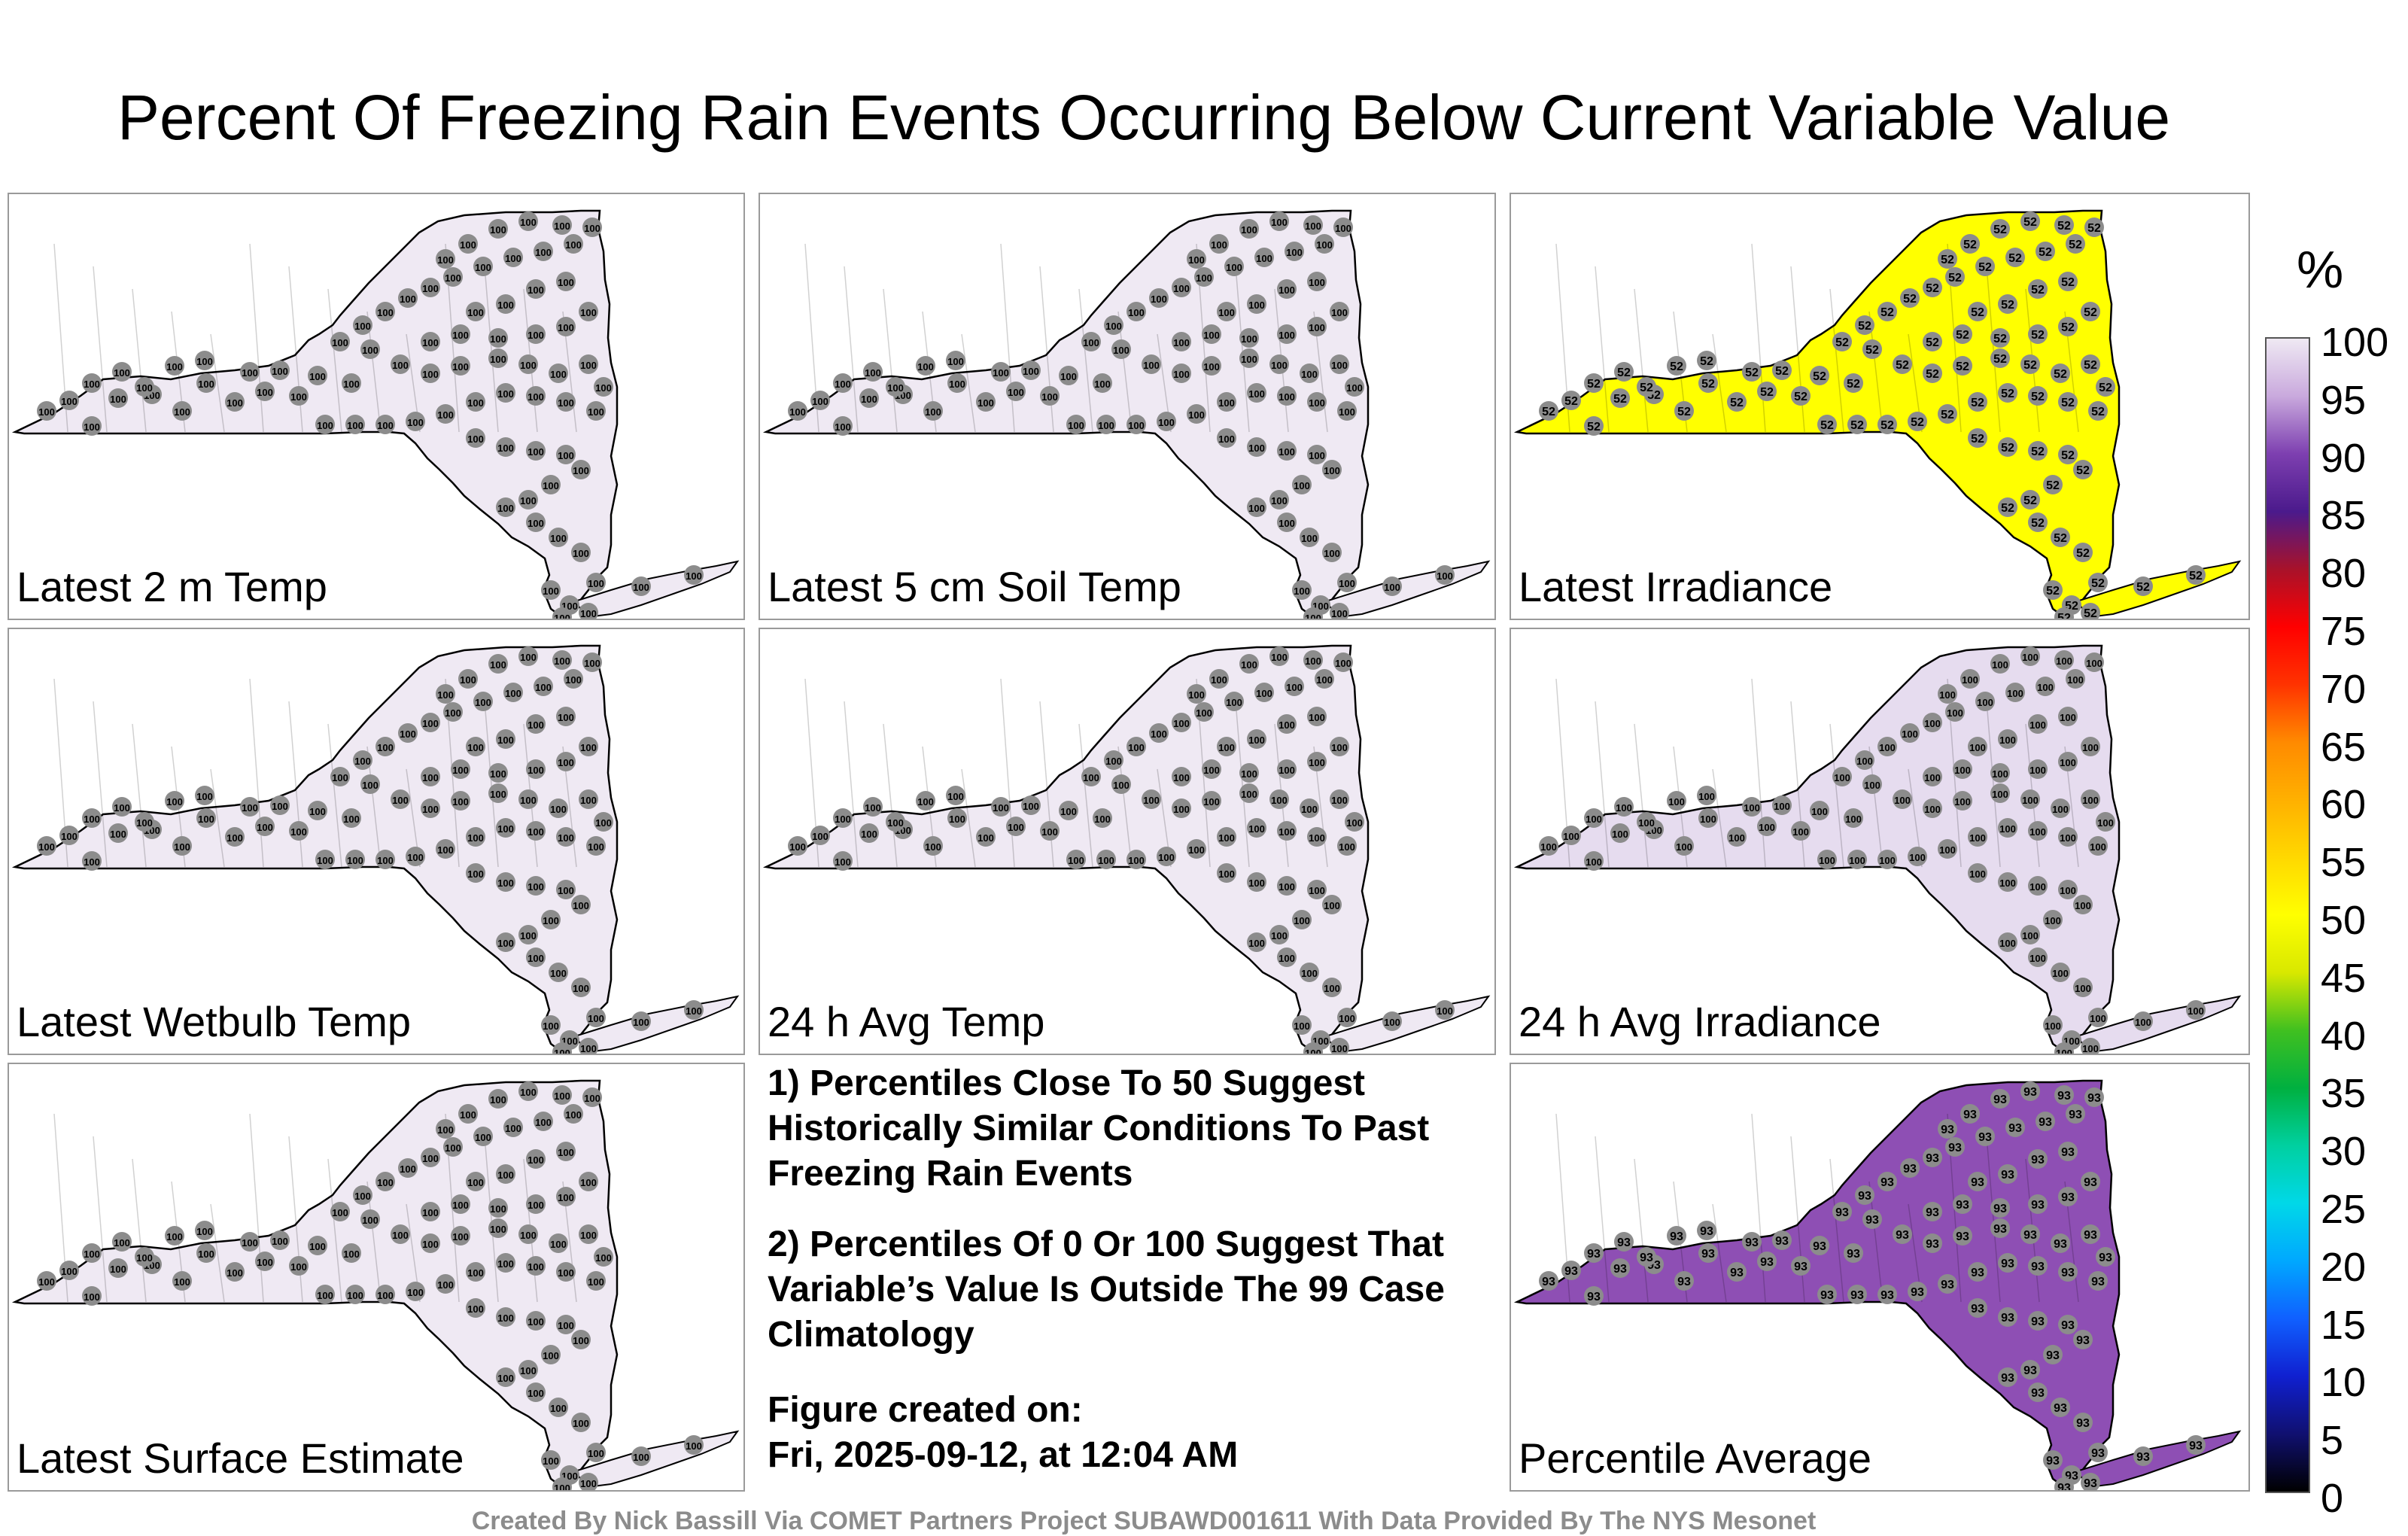 The width and height of the screenshot is (2408, 1536). What do you see at coordinates (172, 586) in the screenshot?
I see `panel-label: Latest 2 m Temp` at bounding box center [172, 586].